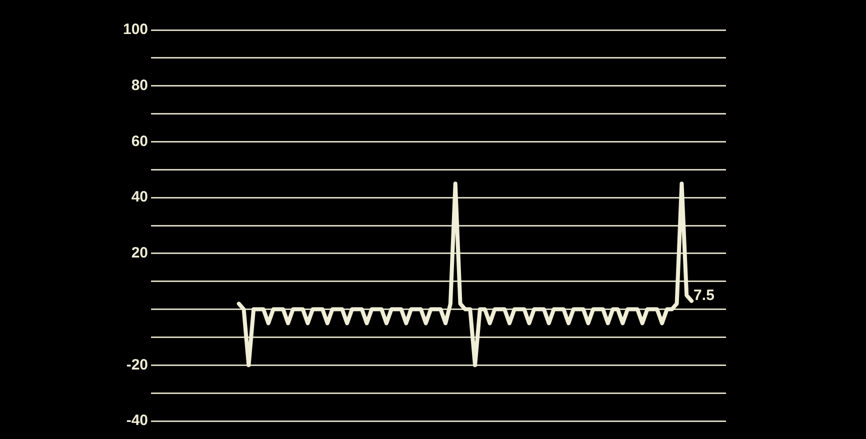 Image resolution: width=866 pixels, height=439 pixels. What do you see at coordinates (139, 141) in the screenshot?
I see `y-tick-label: 60` at bounding box center [139, 141].